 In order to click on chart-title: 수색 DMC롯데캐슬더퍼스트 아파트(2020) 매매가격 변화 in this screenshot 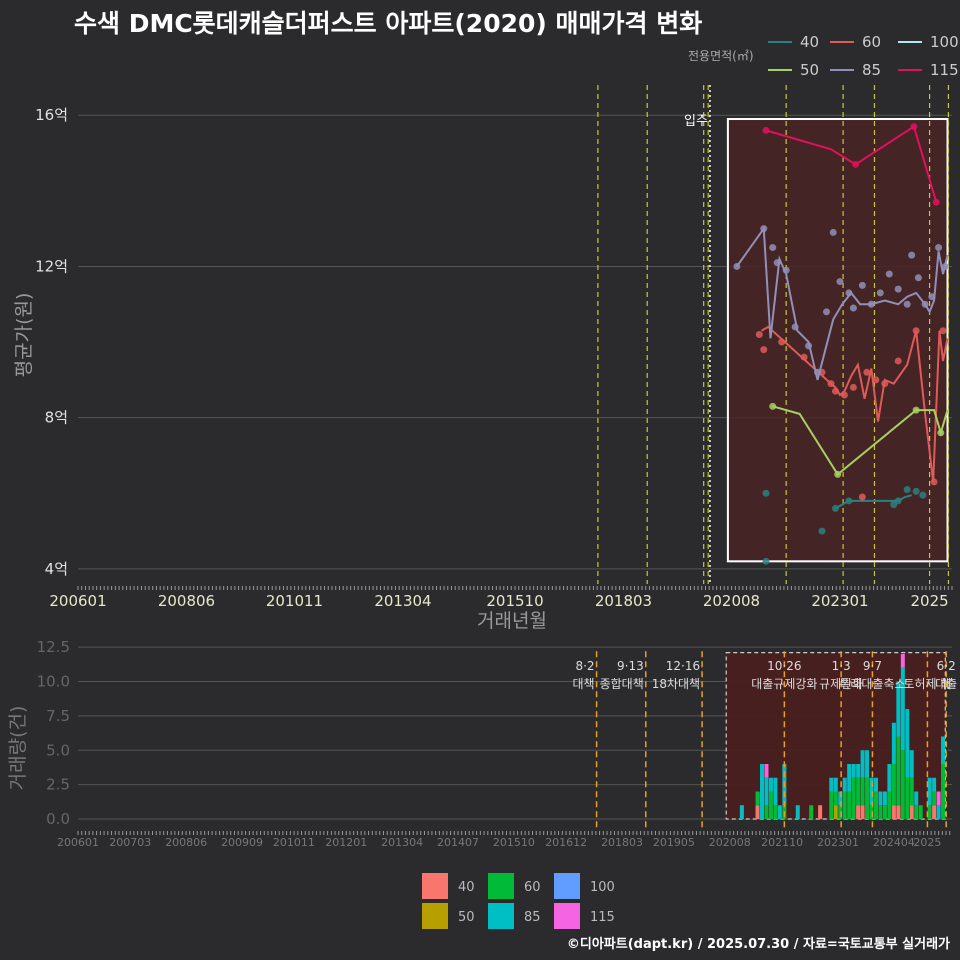, I will do `click(388, 23)`.